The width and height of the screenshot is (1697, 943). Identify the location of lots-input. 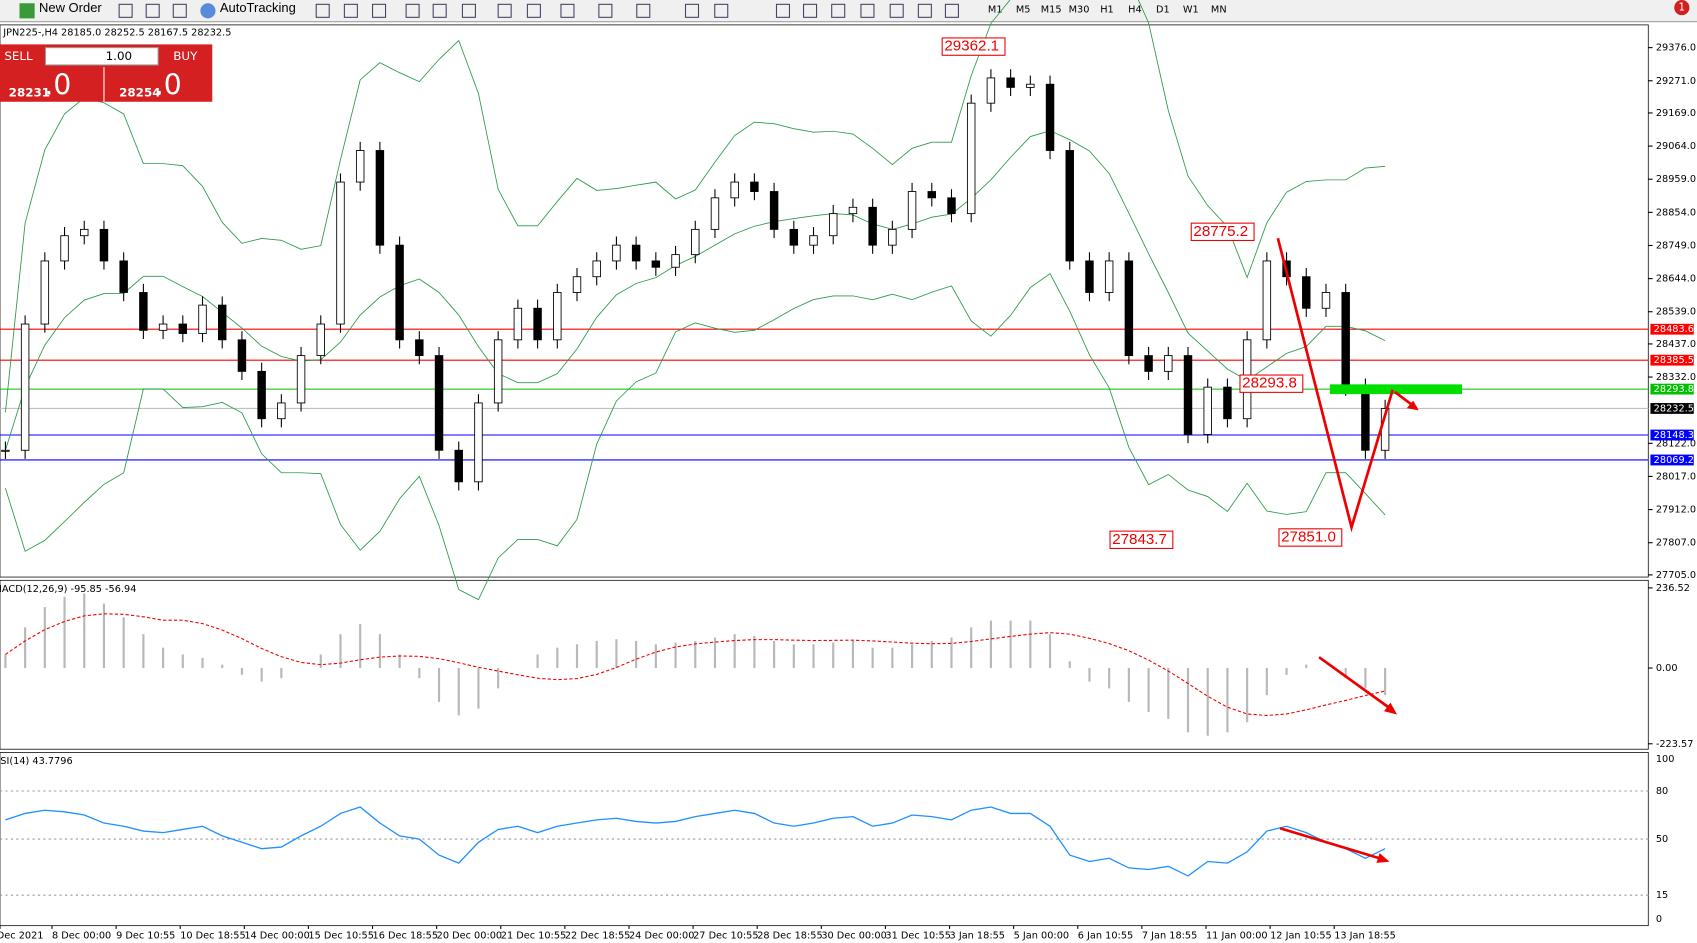
(101, 56).